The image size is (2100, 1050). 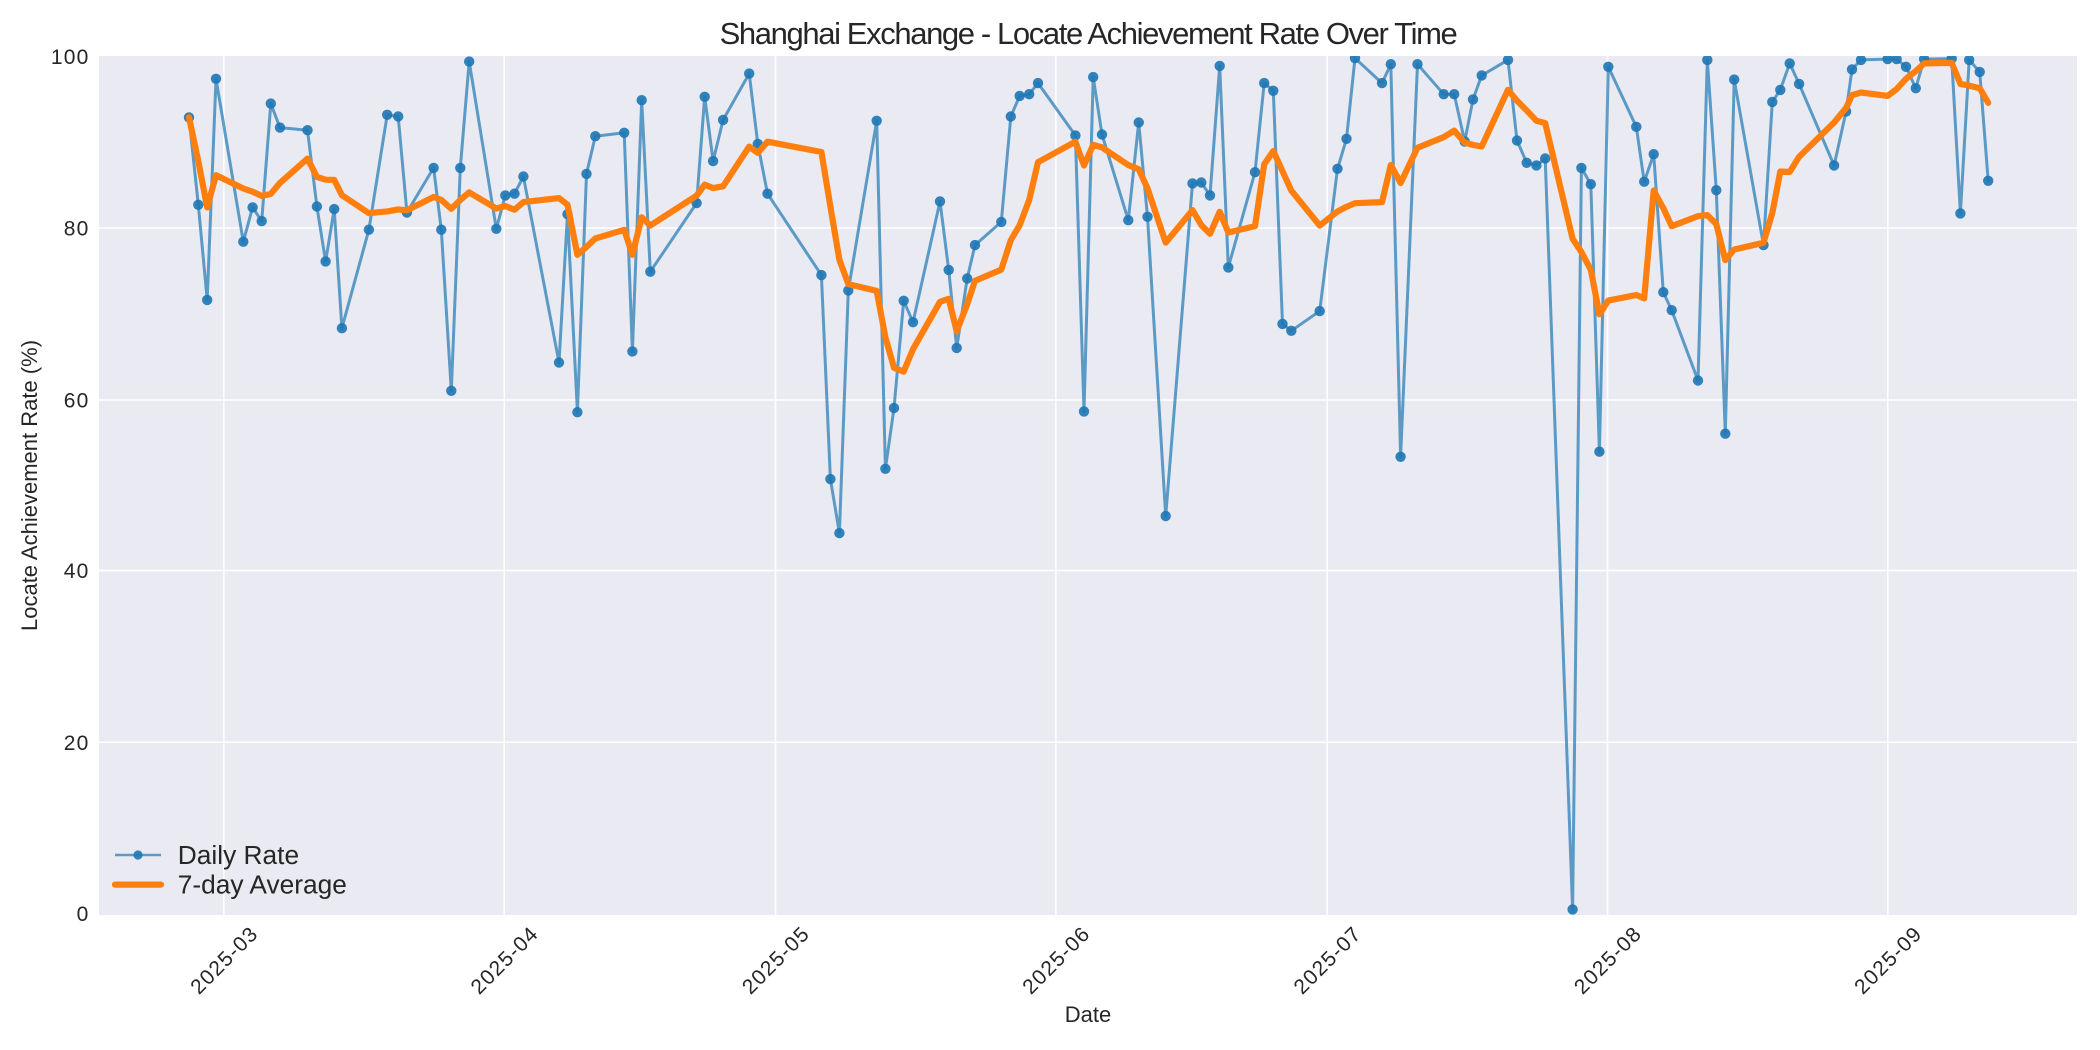 What do you see at coordinates (238, 855) in the screenshot?
I see `svg-text: Daily Rate` at bounding box center [238, 855].